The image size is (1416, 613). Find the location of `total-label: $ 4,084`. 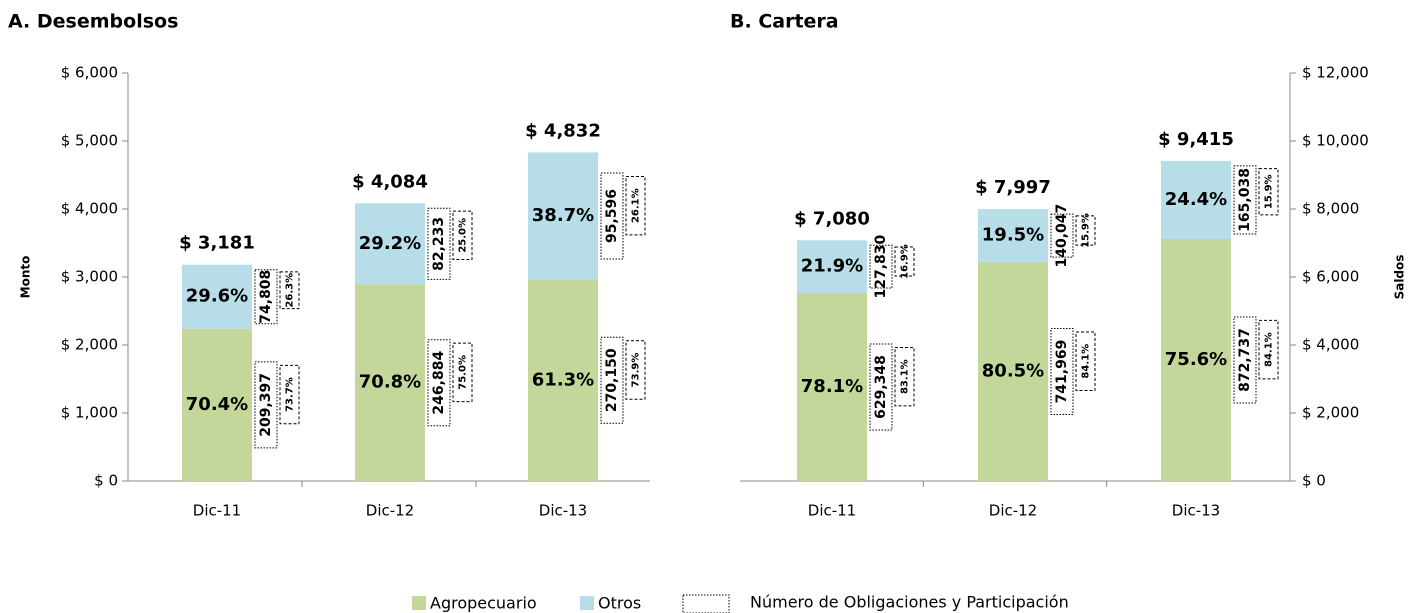

total-label: $ 4,084 is located at coordinates (390, 181).